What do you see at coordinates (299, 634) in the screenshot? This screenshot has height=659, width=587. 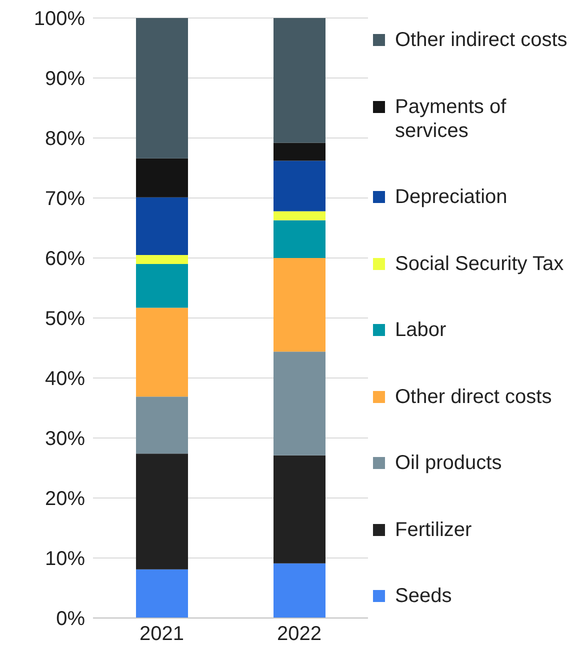 I see `x-tick-label: 2022` at bounding box center [299, 634].